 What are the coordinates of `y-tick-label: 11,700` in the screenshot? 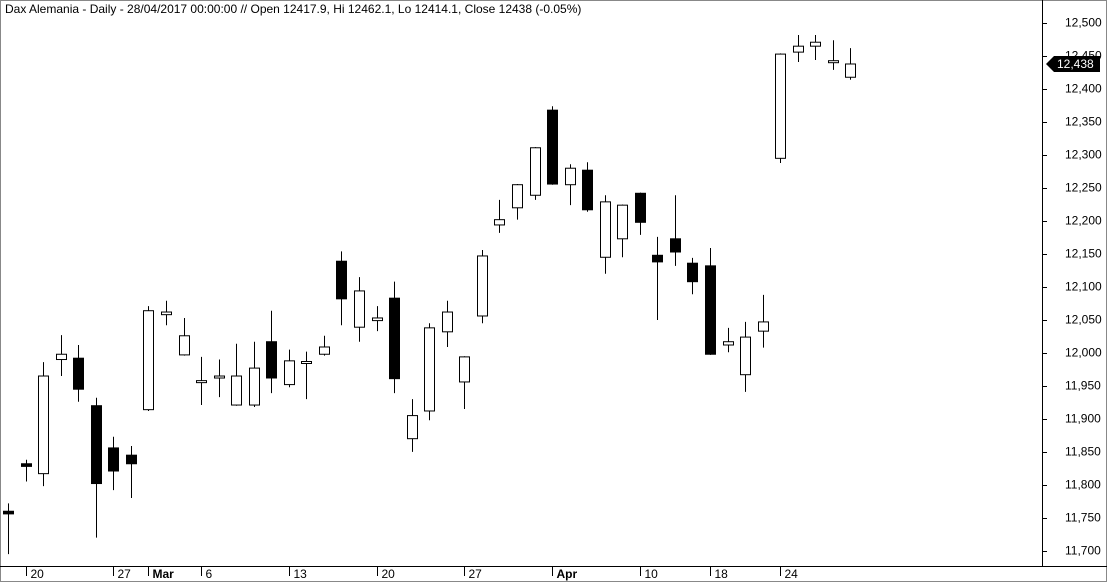 It's located at (1083, 551).